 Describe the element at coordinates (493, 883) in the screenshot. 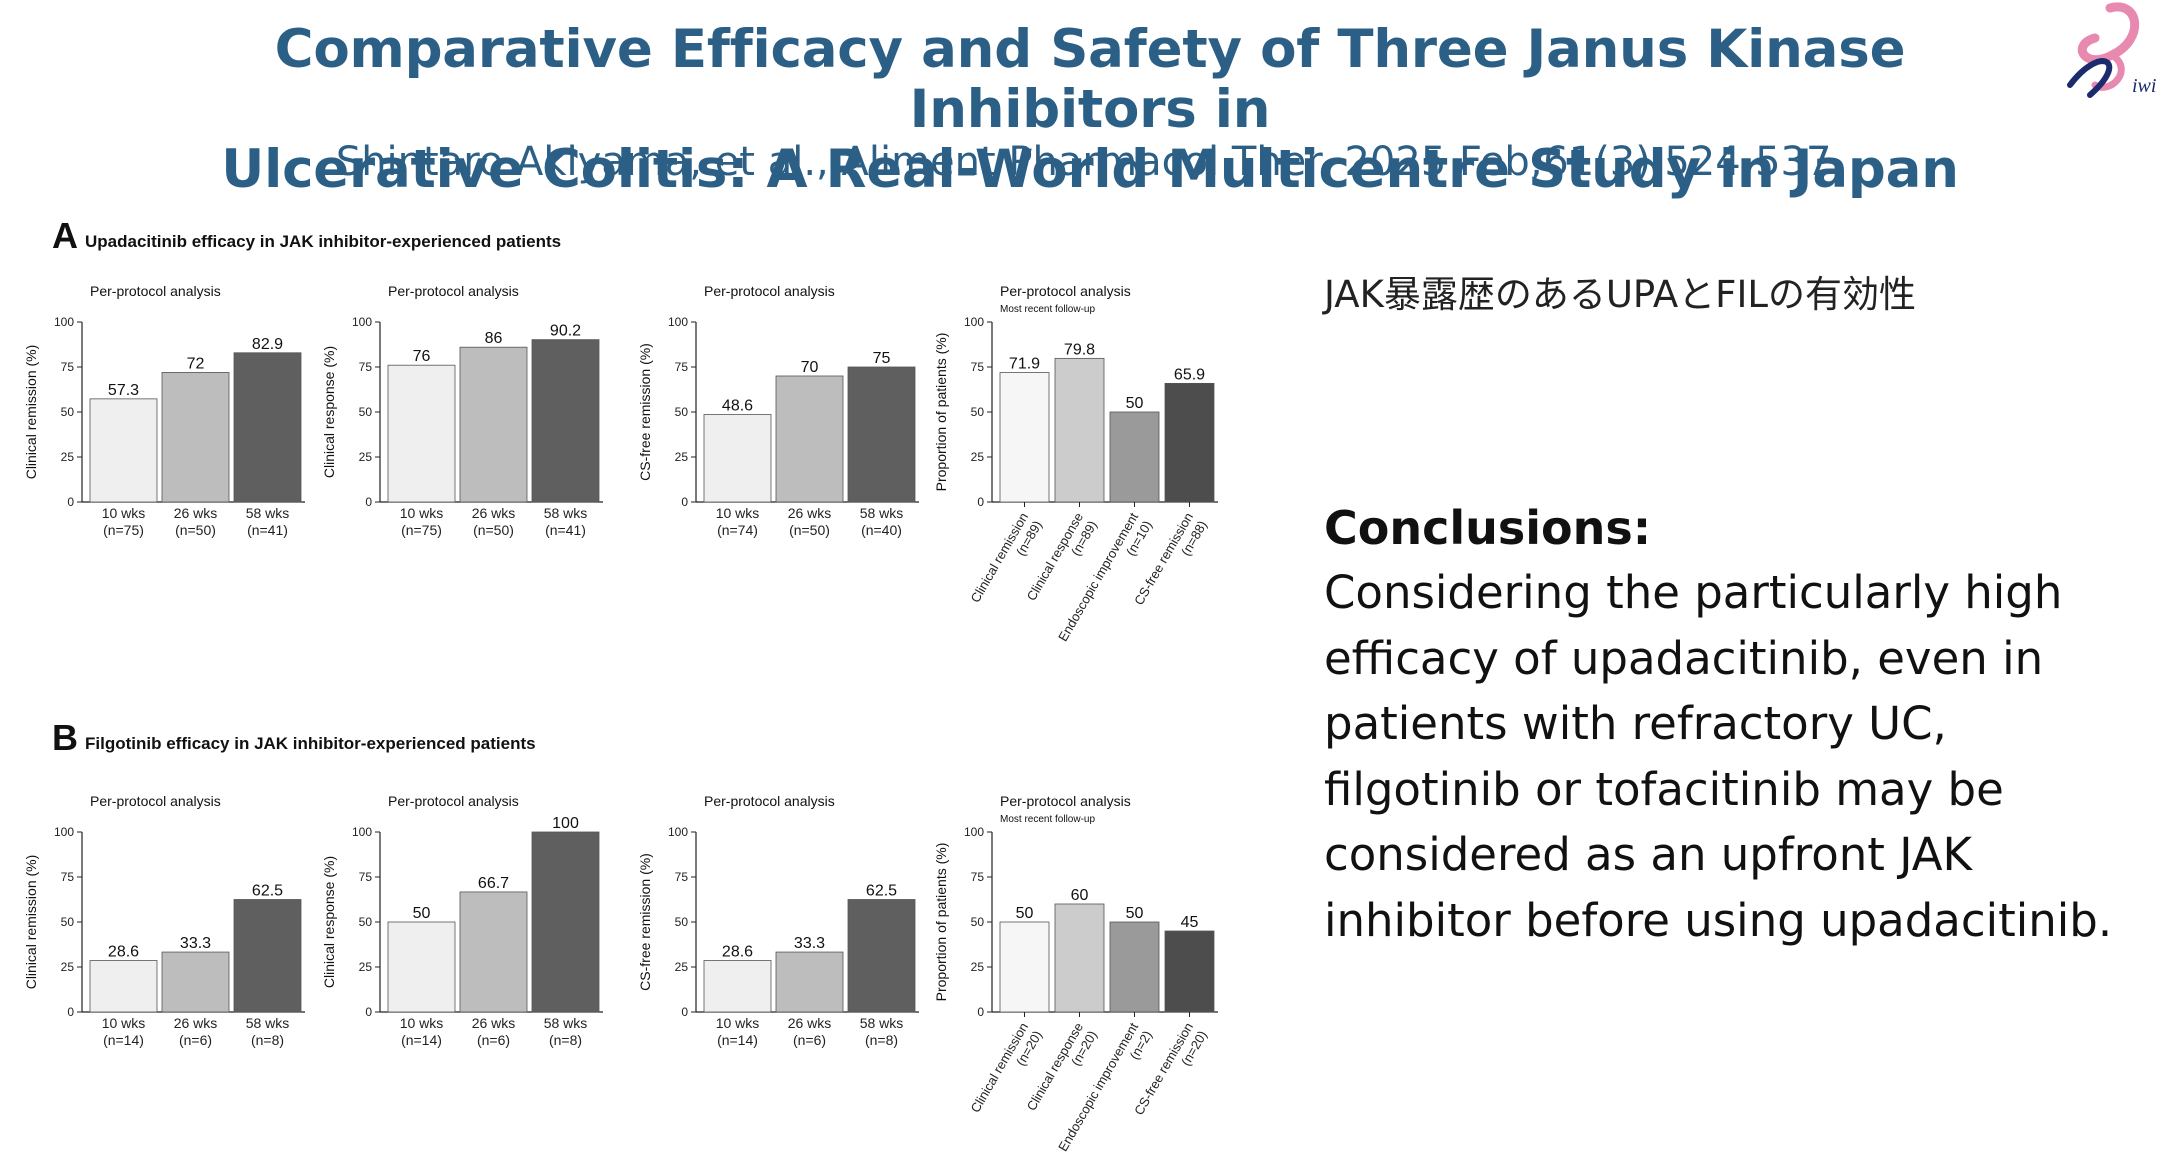

I see `bar-value-label: 66.7` at that location.